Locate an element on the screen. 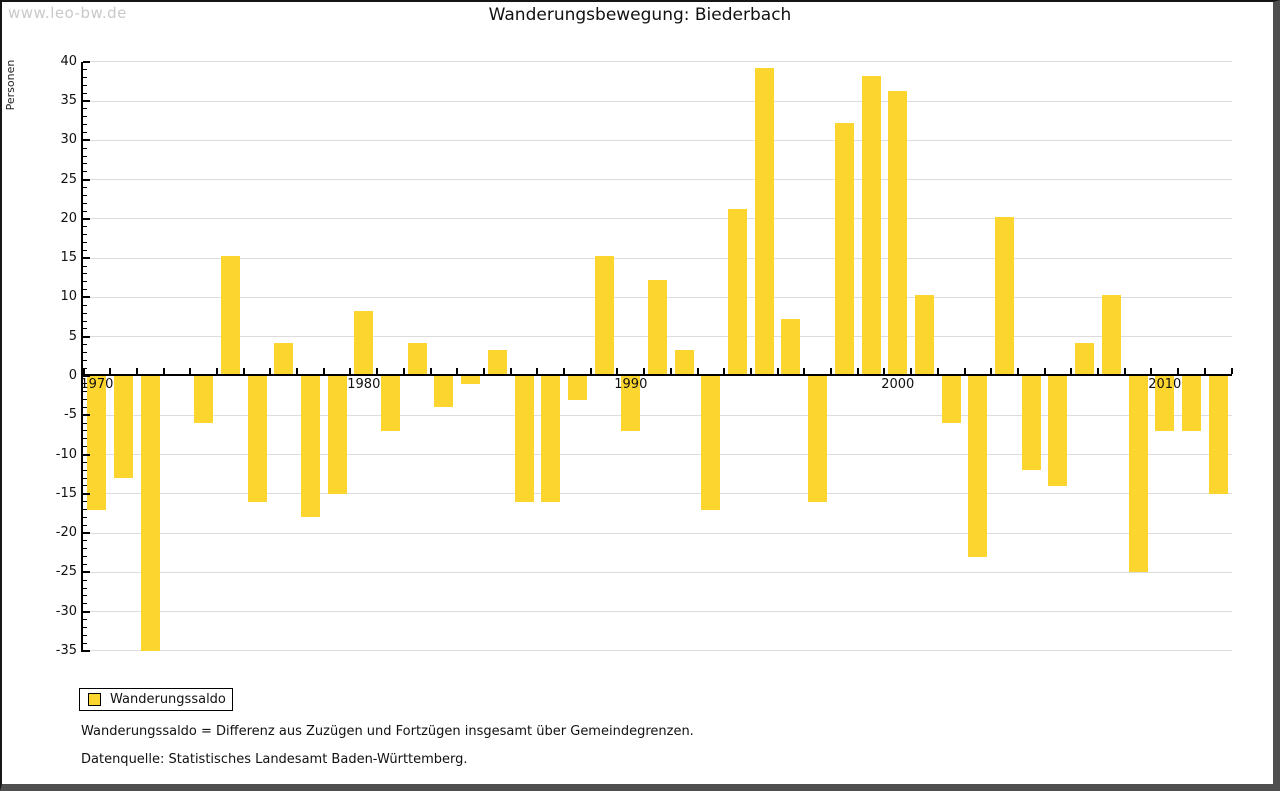  bar-2009 is located at coordinates (1138, 474).